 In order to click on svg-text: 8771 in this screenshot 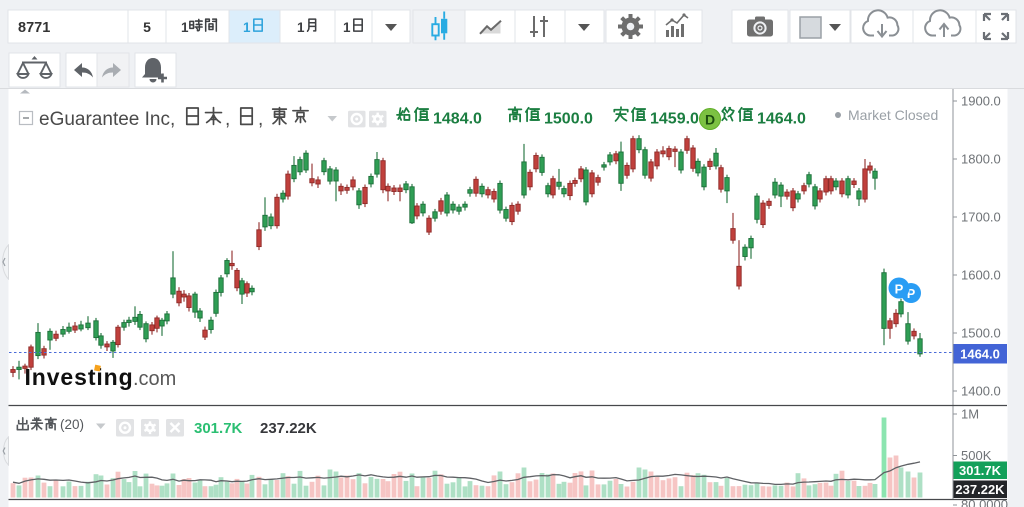, I will do `click(34, 28)`.